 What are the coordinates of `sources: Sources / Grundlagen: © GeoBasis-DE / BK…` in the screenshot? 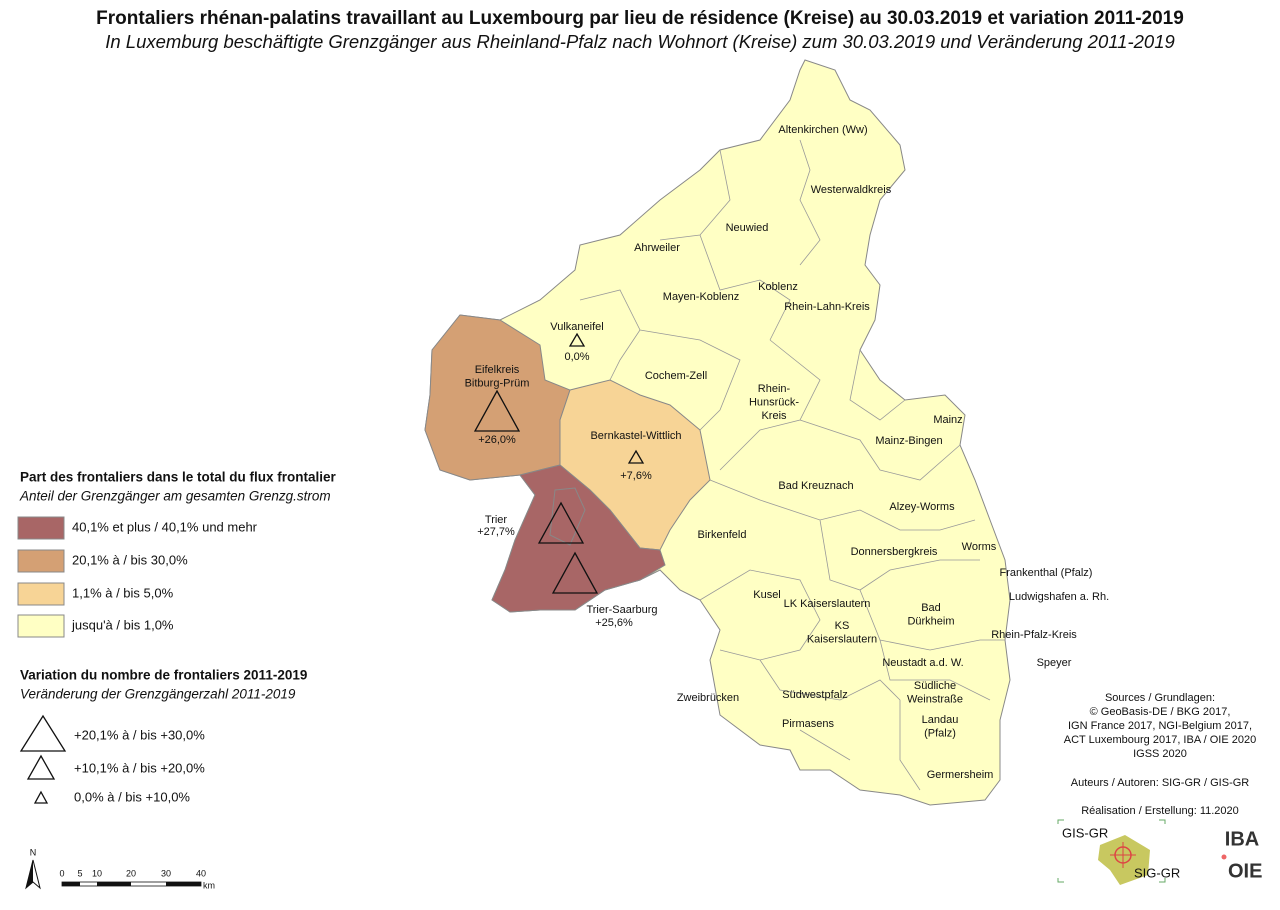 It's located at (1160, 754).